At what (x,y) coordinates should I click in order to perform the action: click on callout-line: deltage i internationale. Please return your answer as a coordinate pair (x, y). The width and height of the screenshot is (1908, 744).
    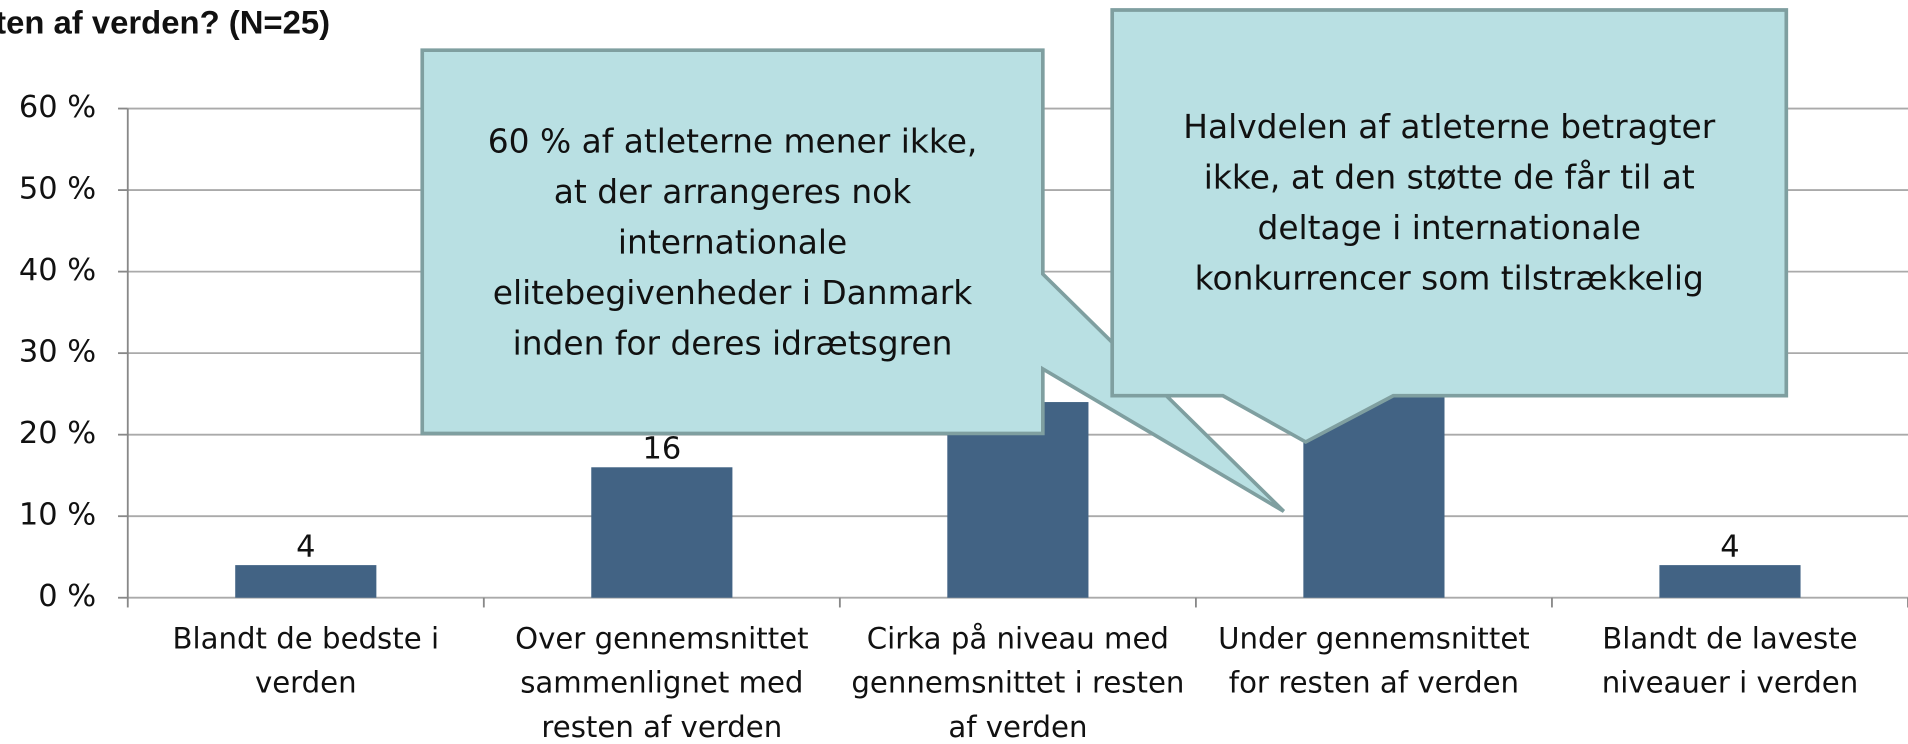
    Looking at the image, I should click on (1449, 228).